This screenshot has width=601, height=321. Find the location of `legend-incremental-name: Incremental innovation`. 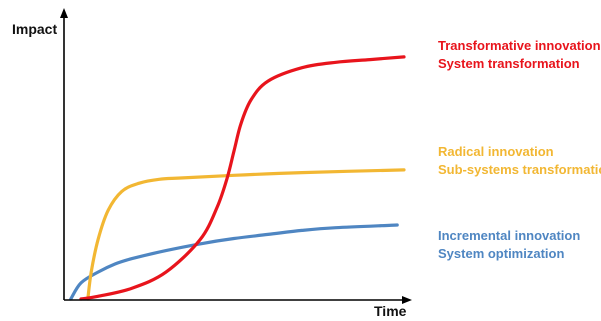

legend-incremental-name: Incremental innovation is located at coordinates (509, 235).